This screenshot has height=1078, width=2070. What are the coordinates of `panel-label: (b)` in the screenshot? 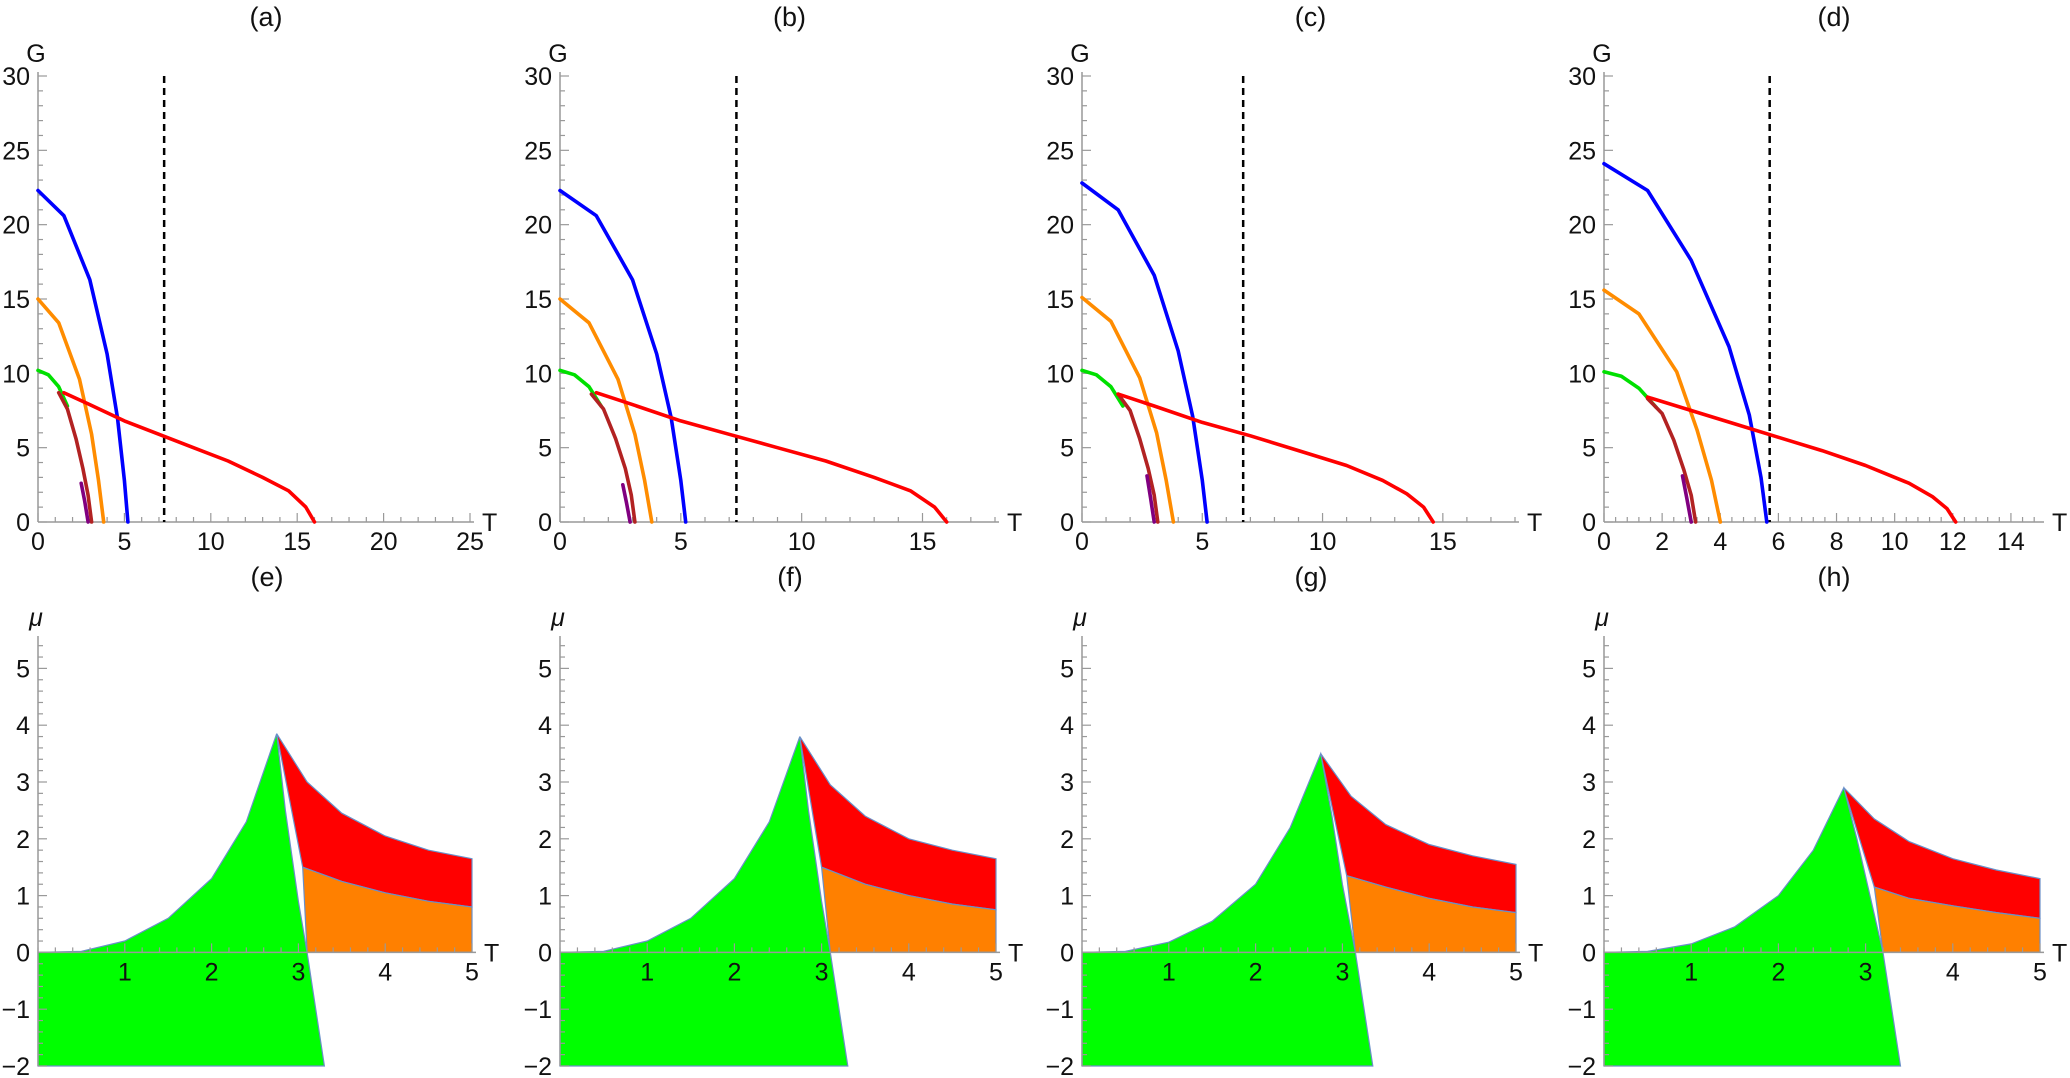 It's located at (789, 17).